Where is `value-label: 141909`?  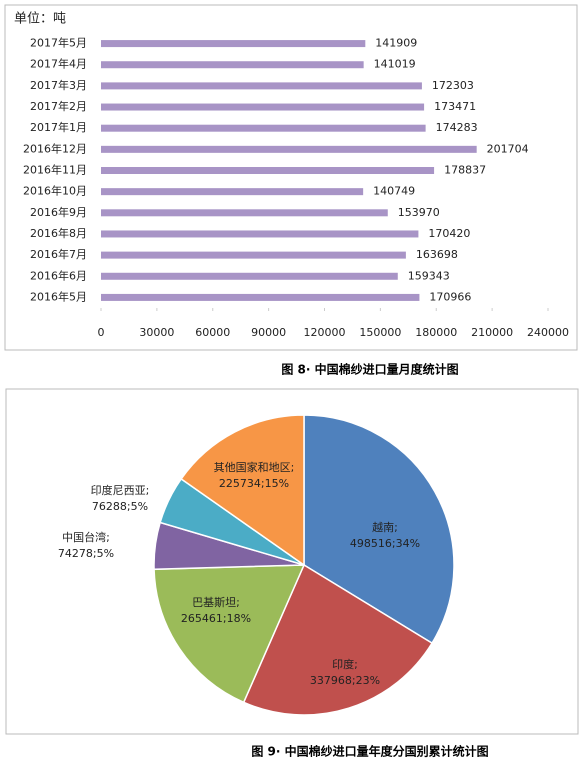
value-label: 141909 is located at coordinates (396, 43).